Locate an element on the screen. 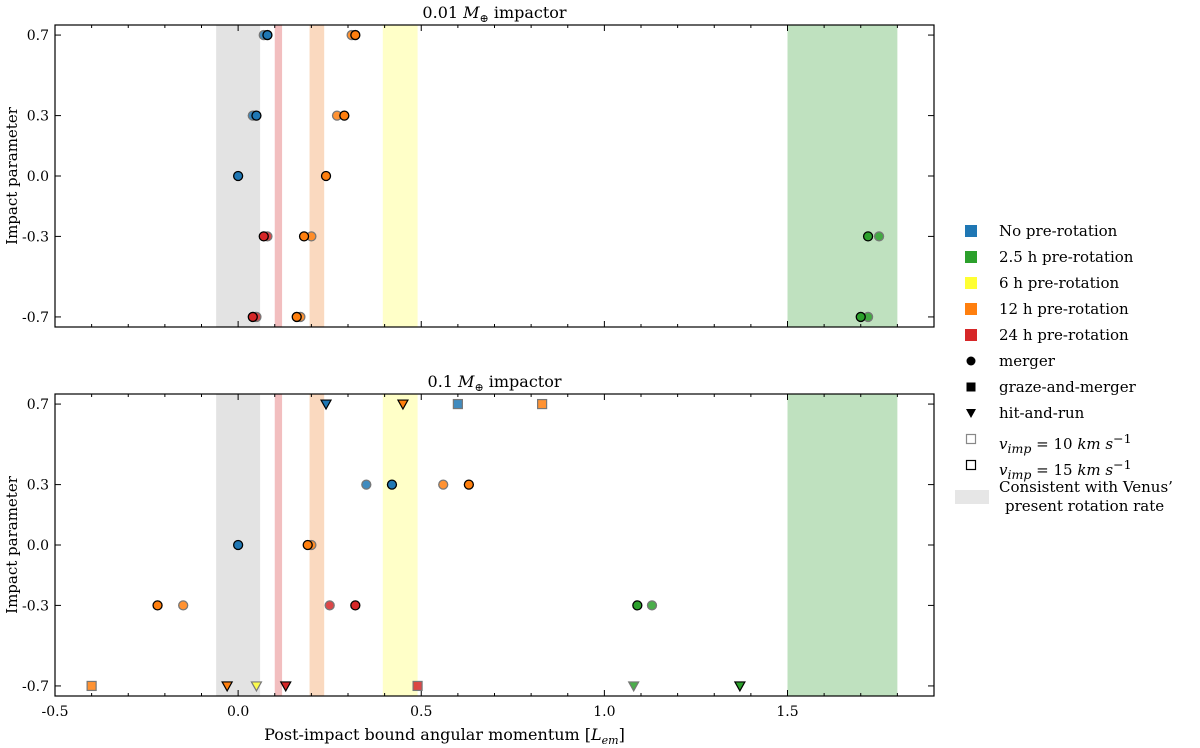  title-prefix: 0.1 is located at coordinates (443, 381).